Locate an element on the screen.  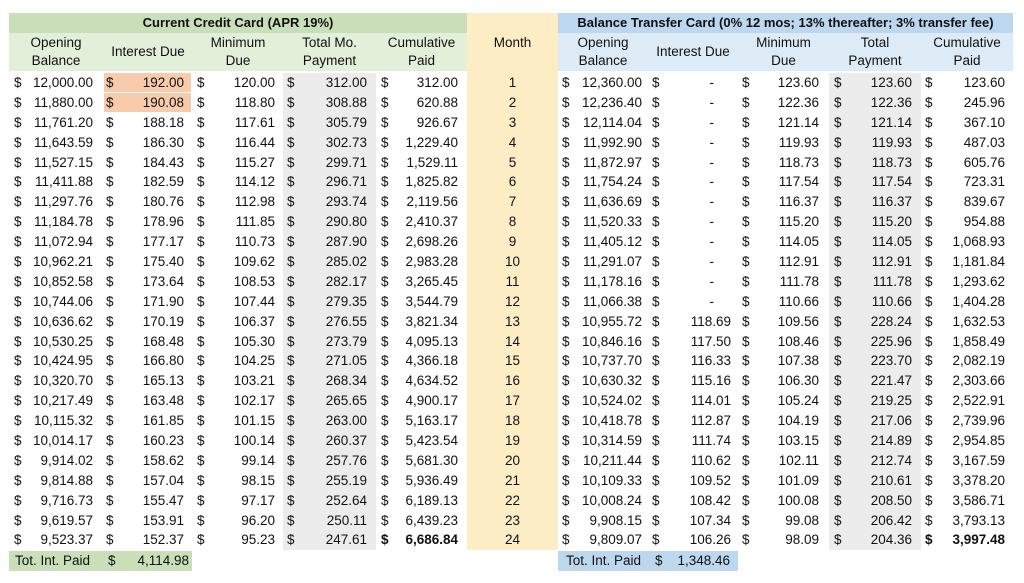
right-minimum-due: 121.14 is located at coordinates (798, 122).